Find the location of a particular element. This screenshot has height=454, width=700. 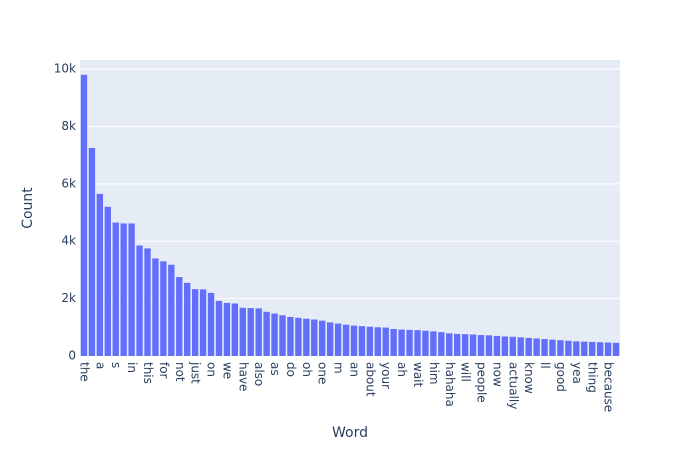

x-tick-label: oh is located at coordinates (307, 369).